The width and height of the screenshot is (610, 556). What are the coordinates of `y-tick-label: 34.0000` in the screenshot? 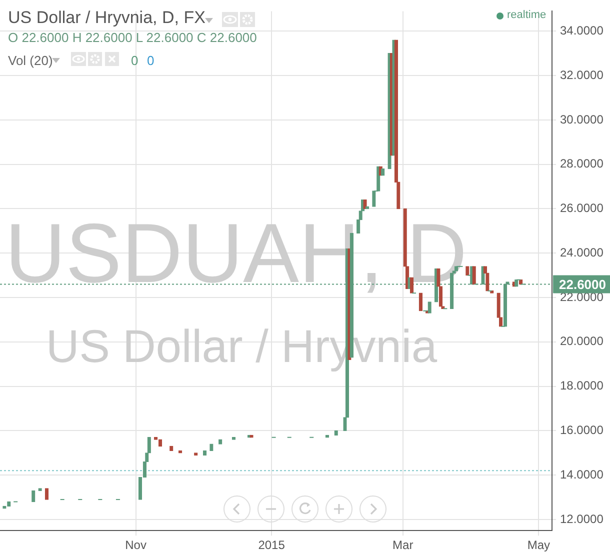 It's located at (582, 30).